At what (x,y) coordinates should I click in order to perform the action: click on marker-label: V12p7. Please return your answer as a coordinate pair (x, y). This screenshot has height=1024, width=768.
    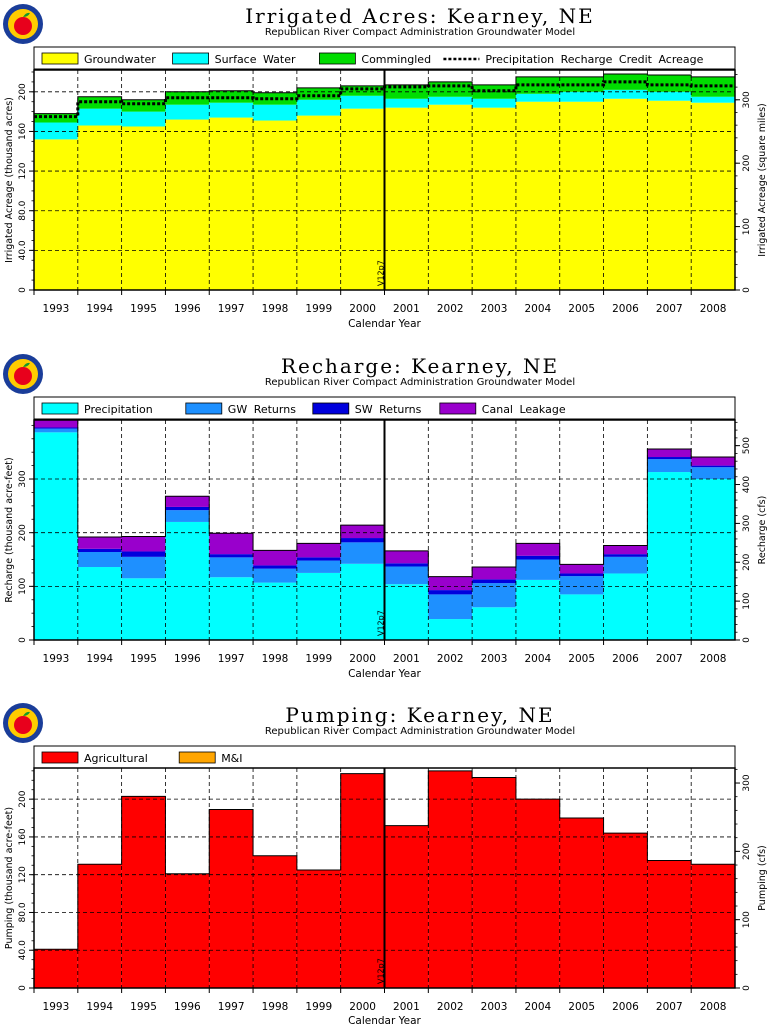
    Looking at the image, I should click on (381, 623).